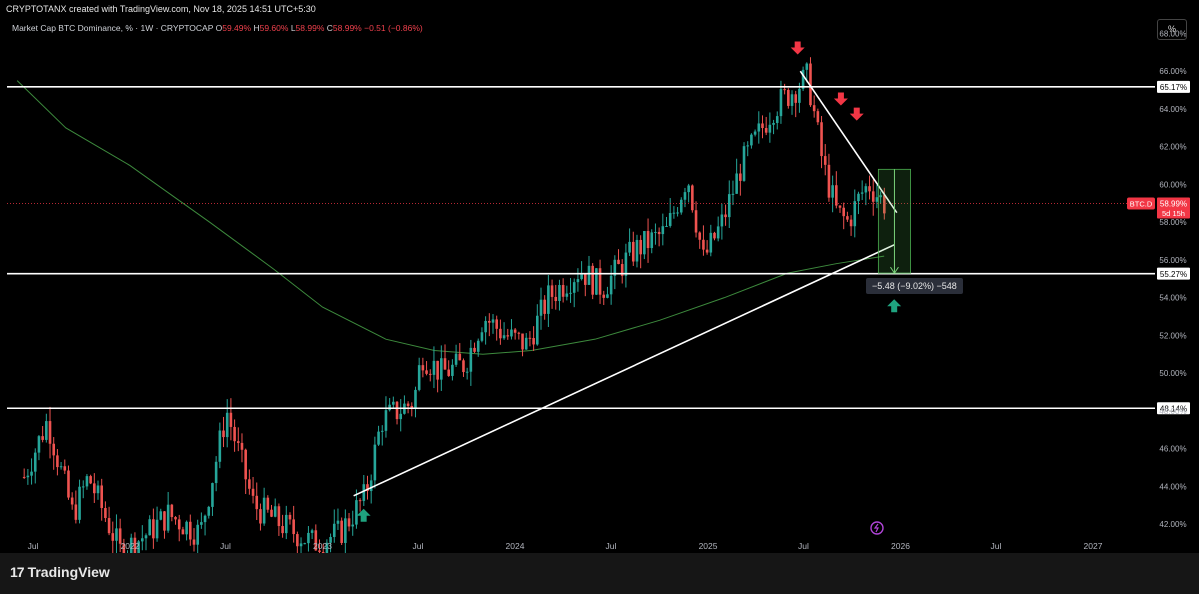  I want to click on tradingview-logo: 17 TradingView, so click(60, 572).